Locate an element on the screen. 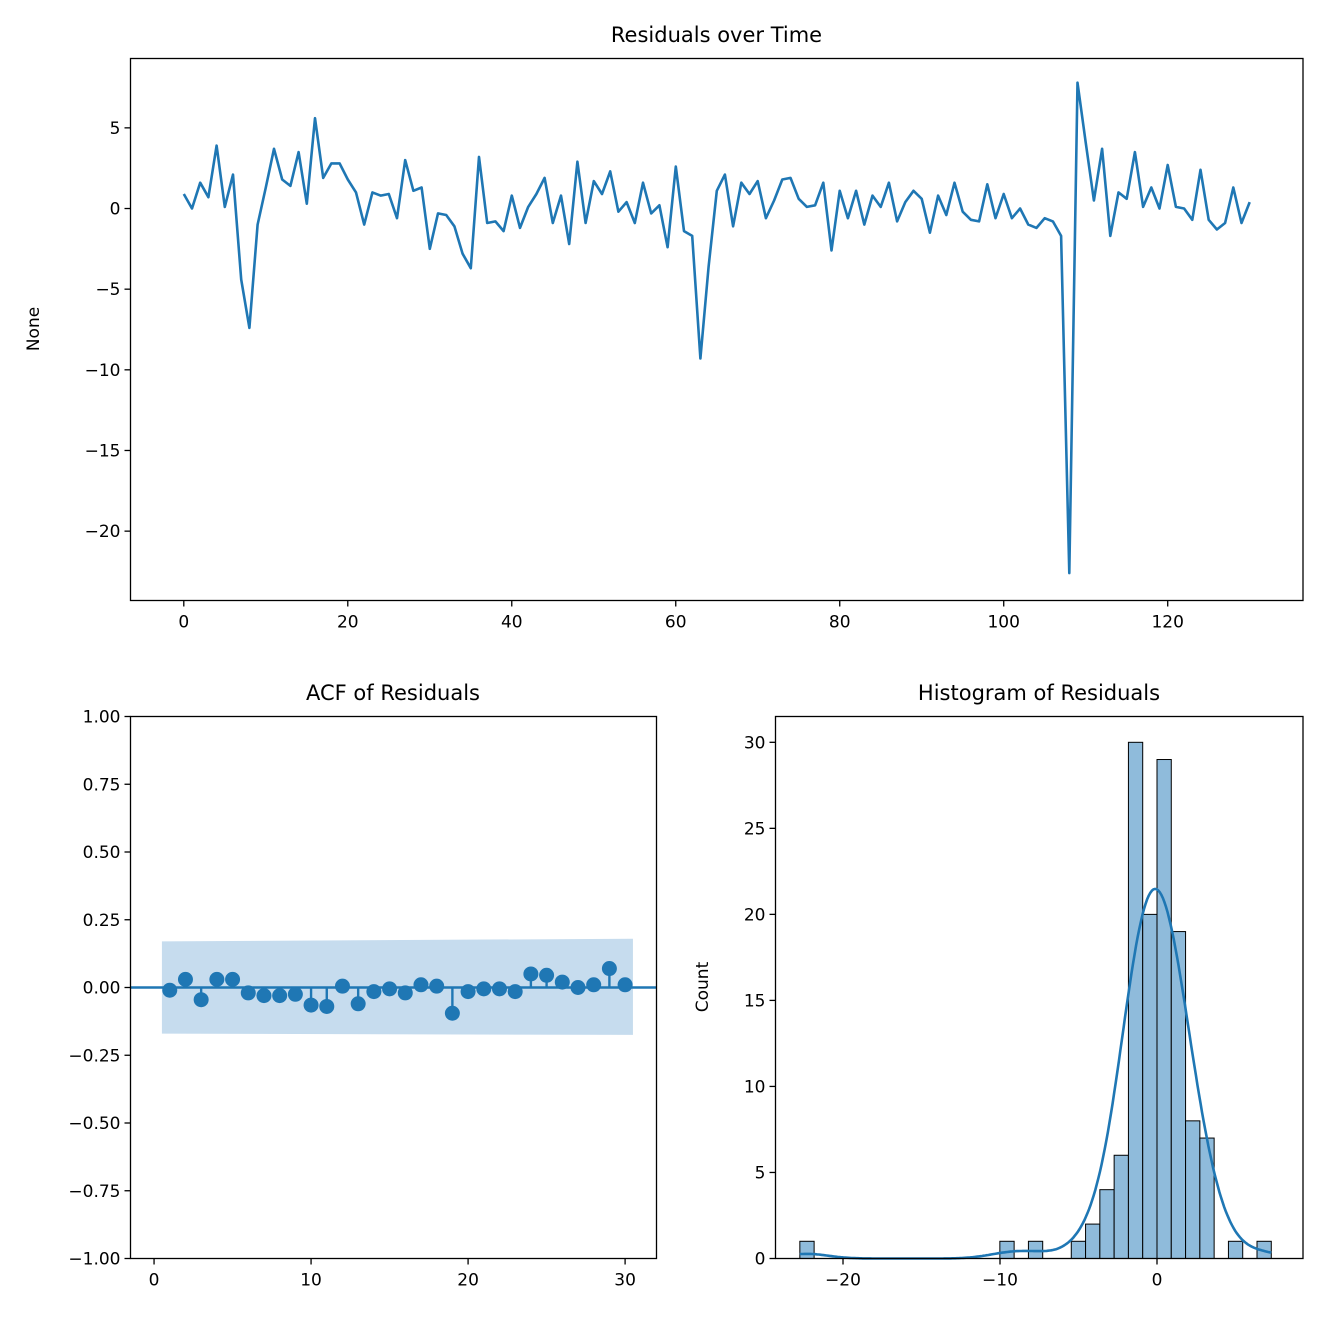 The image size is (1322, 1326). y-tick-label: 0.25 is located at coordinates (102, 921).